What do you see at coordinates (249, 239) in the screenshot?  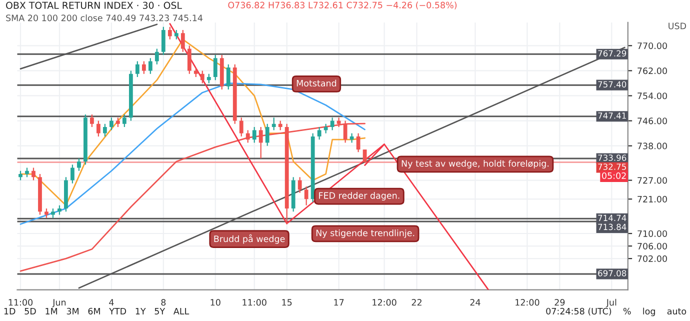 I see `annotation: Brudd på wedge` at bounding box center [249, 239].